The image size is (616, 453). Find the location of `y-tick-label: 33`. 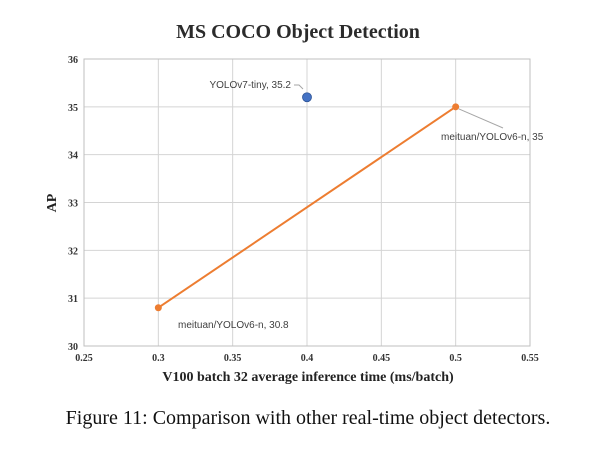

y-tick-label: 33 is located at coordinates (73, 204).